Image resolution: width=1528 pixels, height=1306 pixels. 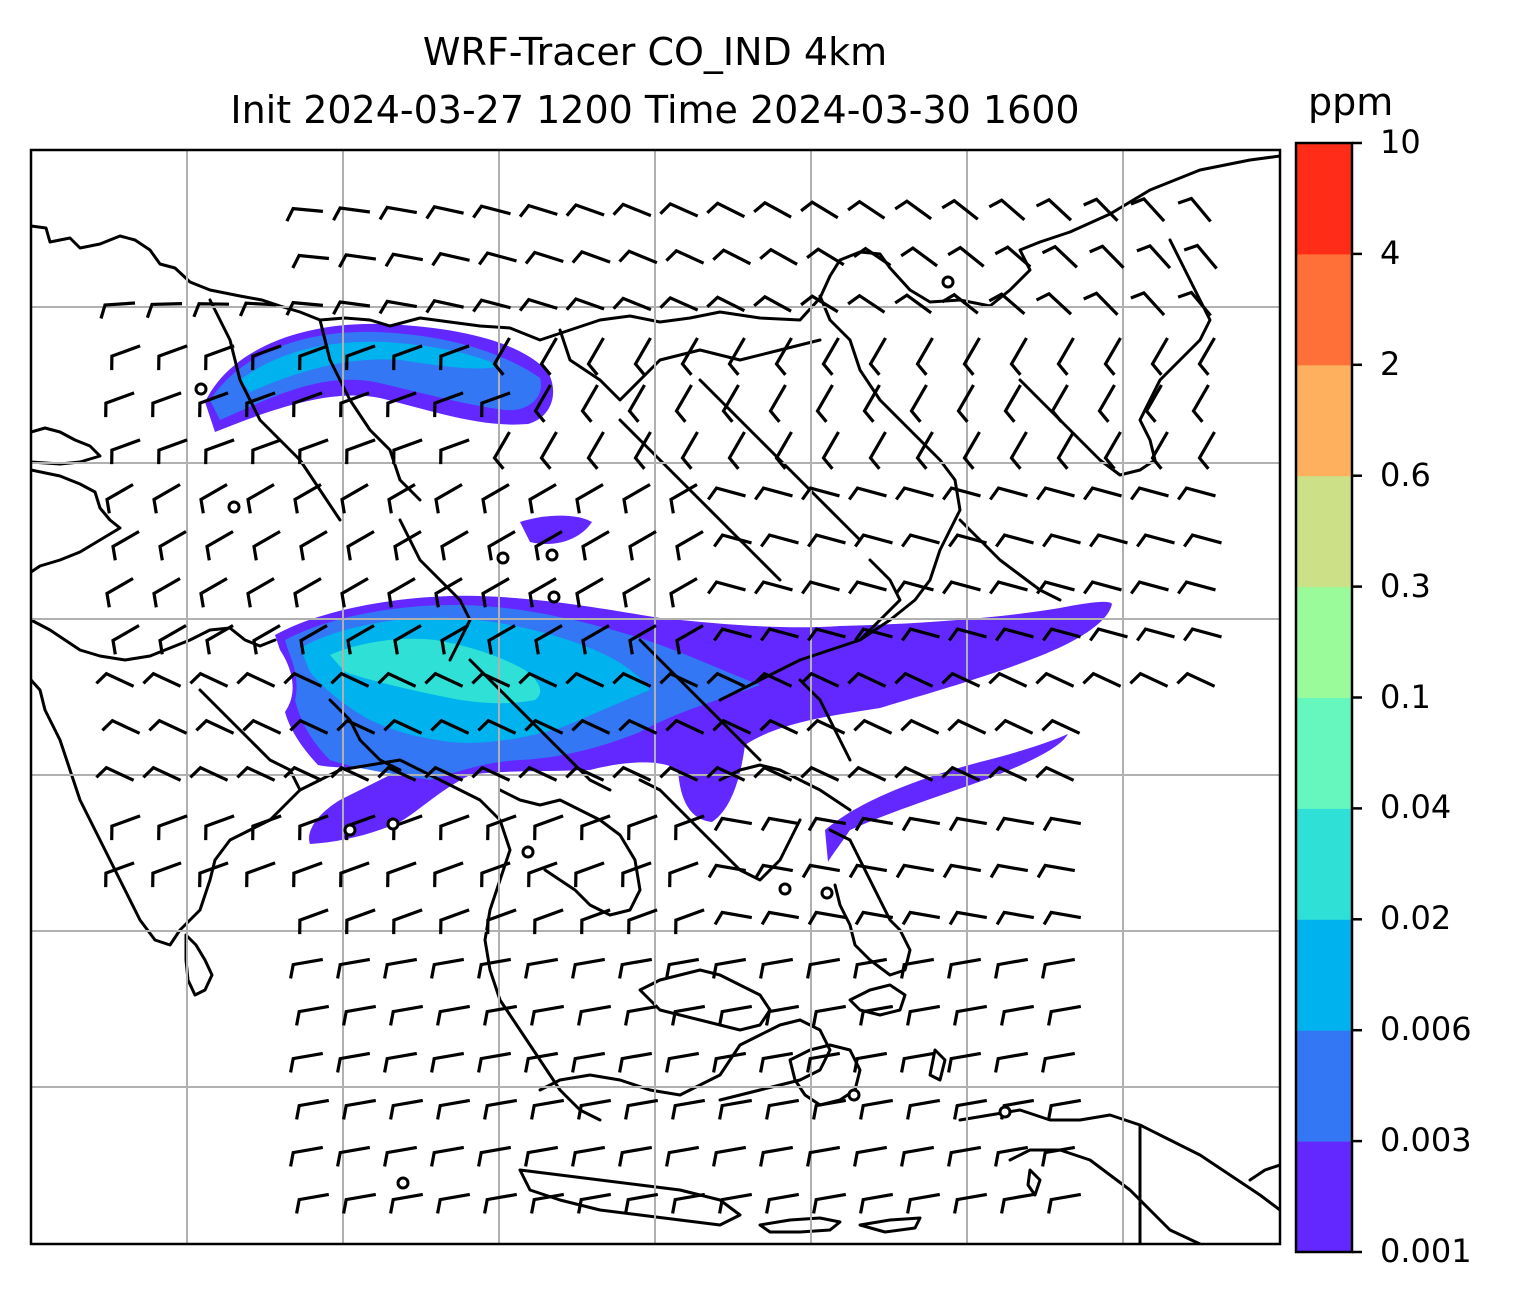 What do you see at coordinates (556, 529) in the screenshot?
I see `plume-tibet` at bounding box center [556, 529].